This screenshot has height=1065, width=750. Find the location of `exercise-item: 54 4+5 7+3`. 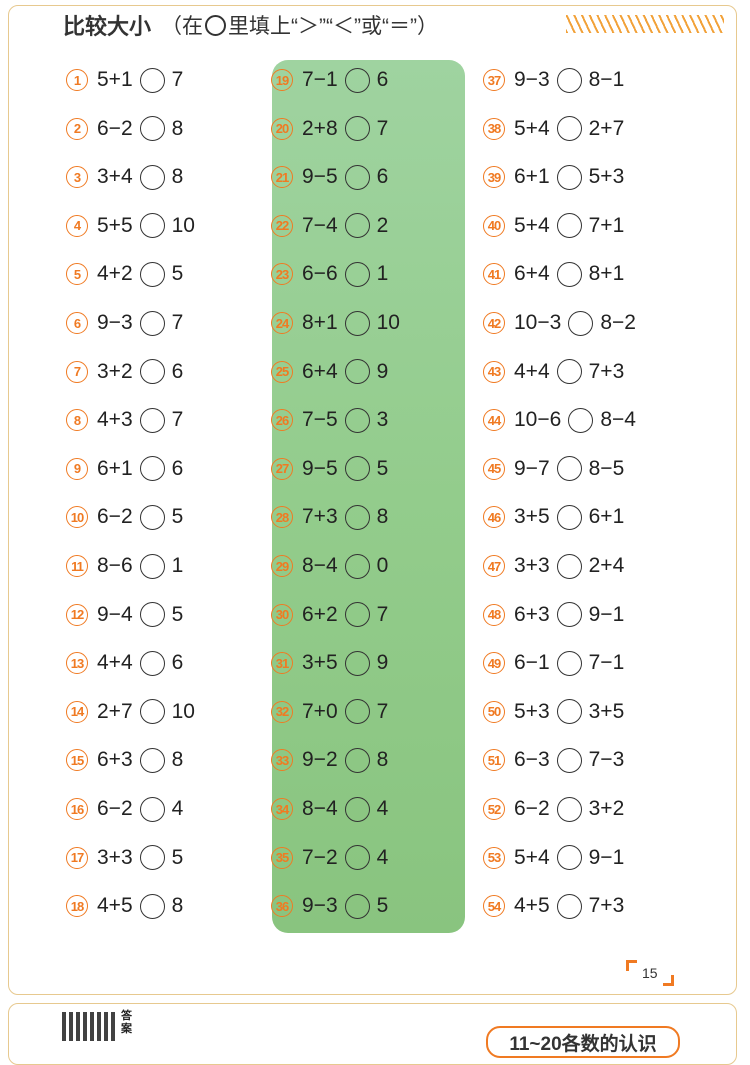

exercise-item: 54 4+5 7+3 is located at coordinates (553, 906).